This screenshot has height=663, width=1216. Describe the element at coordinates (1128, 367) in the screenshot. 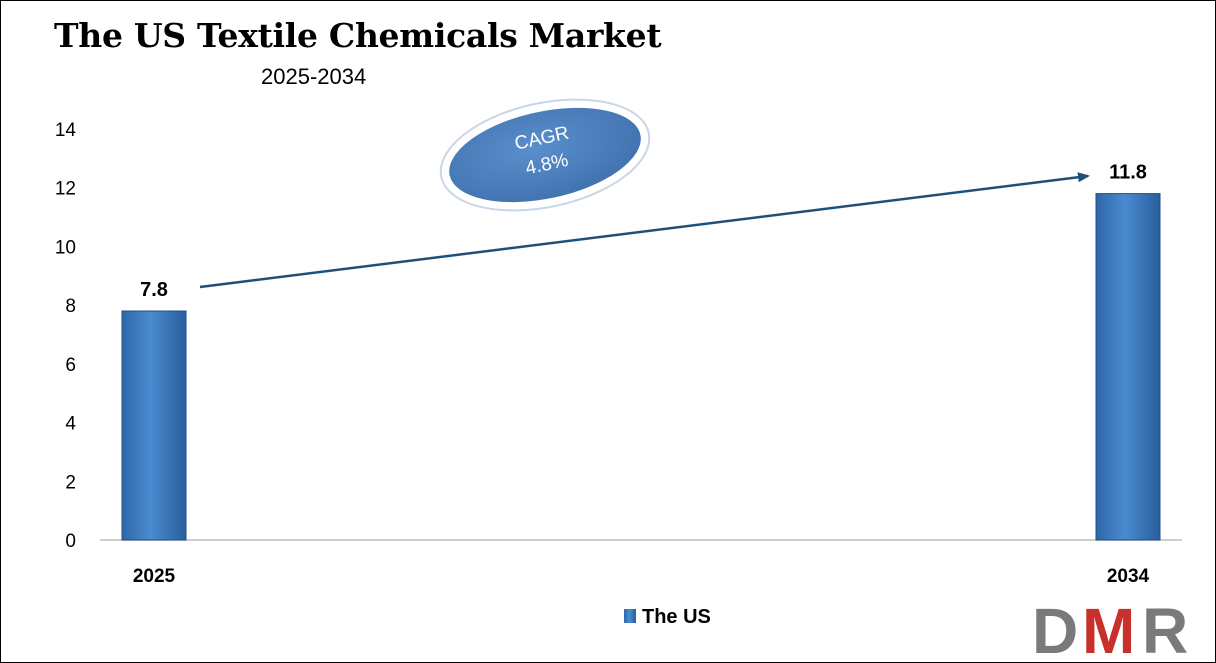

I see `bar-2034` at that location.